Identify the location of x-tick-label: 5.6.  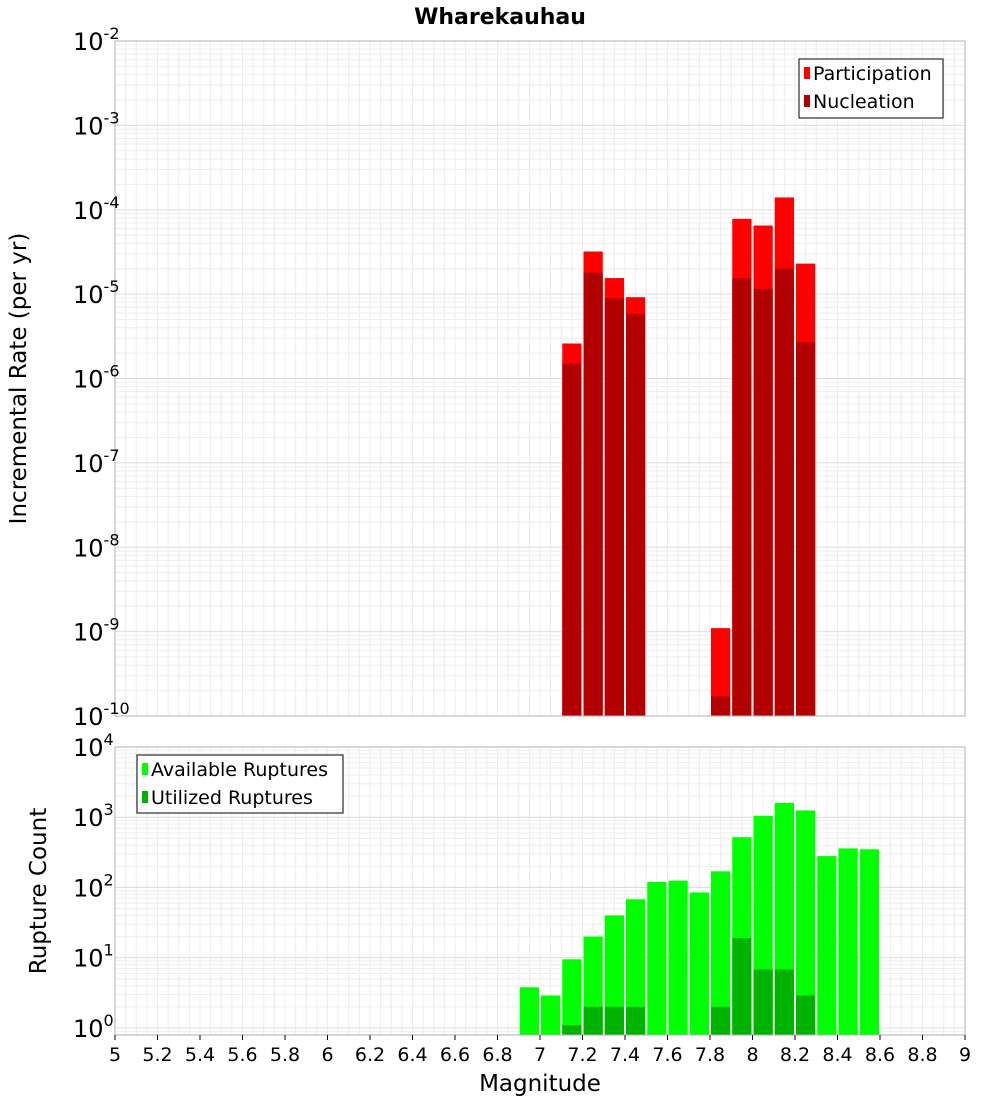
(242, 1055).